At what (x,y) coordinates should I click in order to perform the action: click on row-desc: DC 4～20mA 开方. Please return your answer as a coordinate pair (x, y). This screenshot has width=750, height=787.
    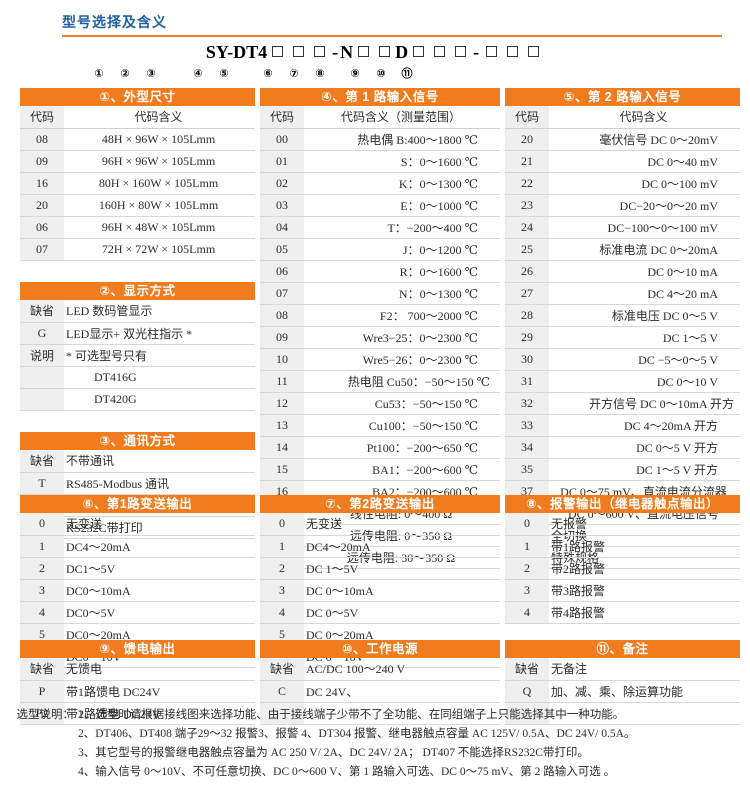
    Looking at the image, I should click on (644, 425).